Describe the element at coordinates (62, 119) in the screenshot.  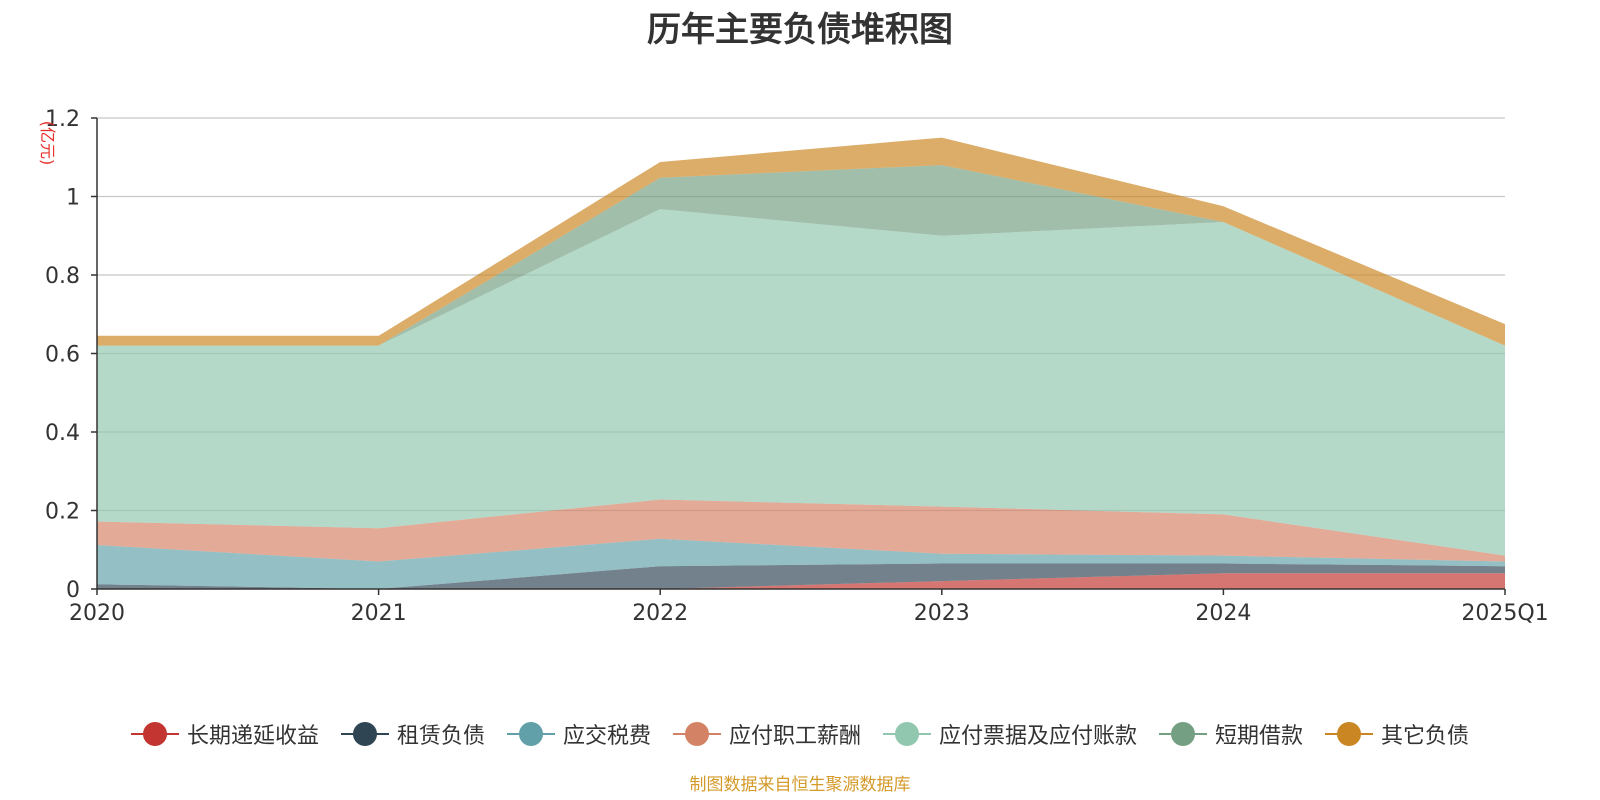
I see `y-tick-label: 1.2` at that location.